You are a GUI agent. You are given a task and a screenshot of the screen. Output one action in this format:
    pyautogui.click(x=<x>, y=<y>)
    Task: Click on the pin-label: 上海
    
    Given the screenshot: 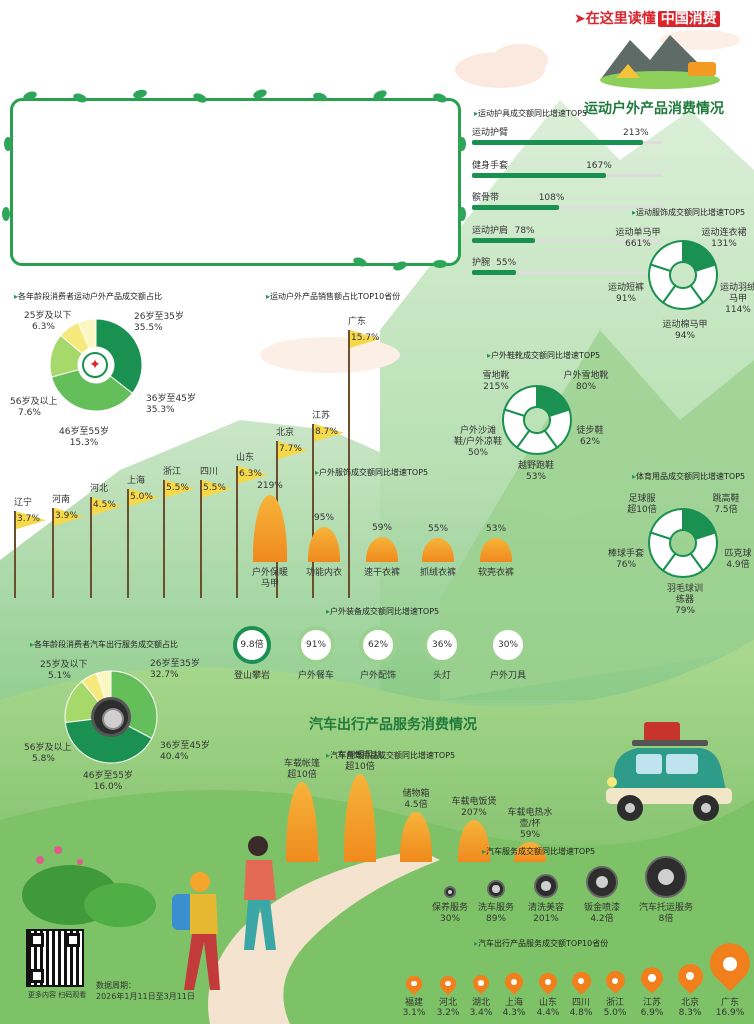 What is the action you would take?
    pyautogui.click(x=514, y=1003)
    